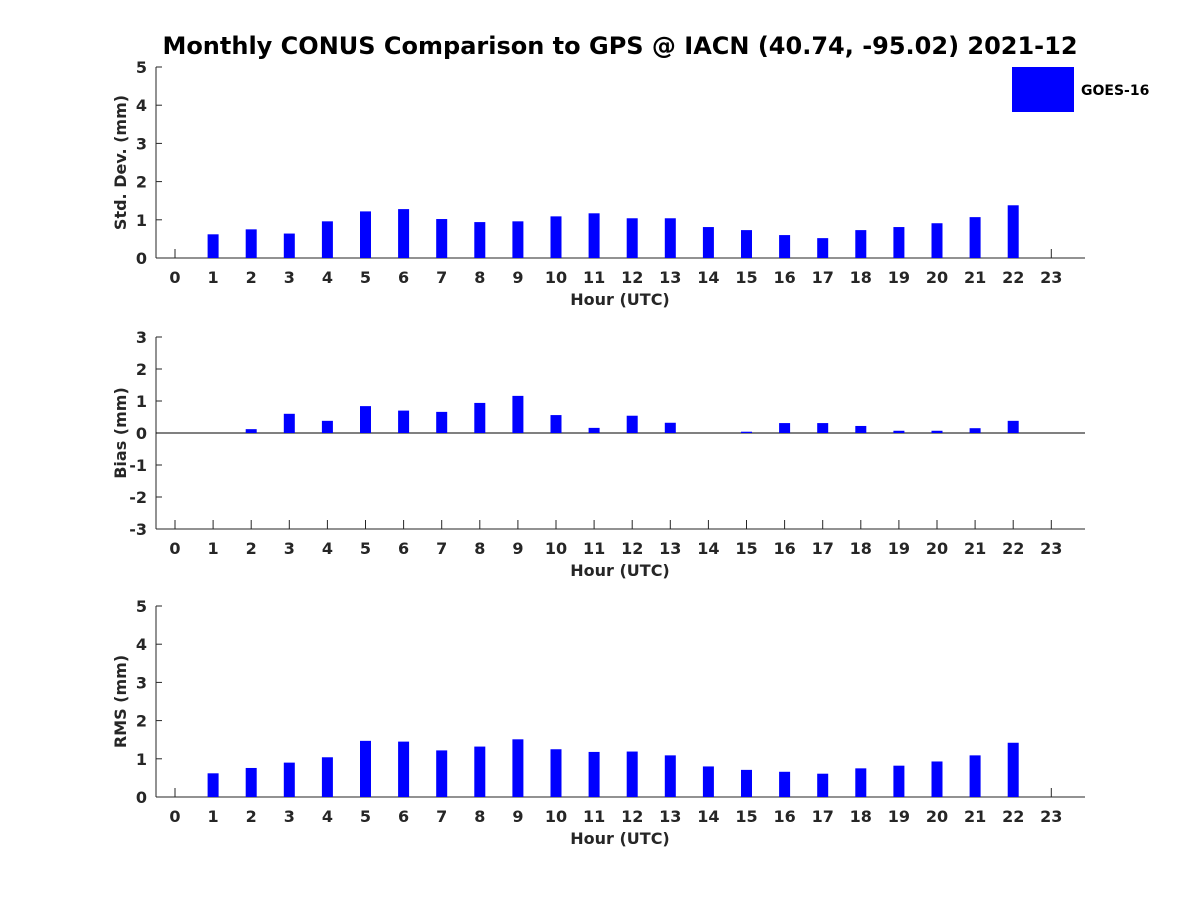  I want to click on y-tick-label: -3, so click(138, 529).